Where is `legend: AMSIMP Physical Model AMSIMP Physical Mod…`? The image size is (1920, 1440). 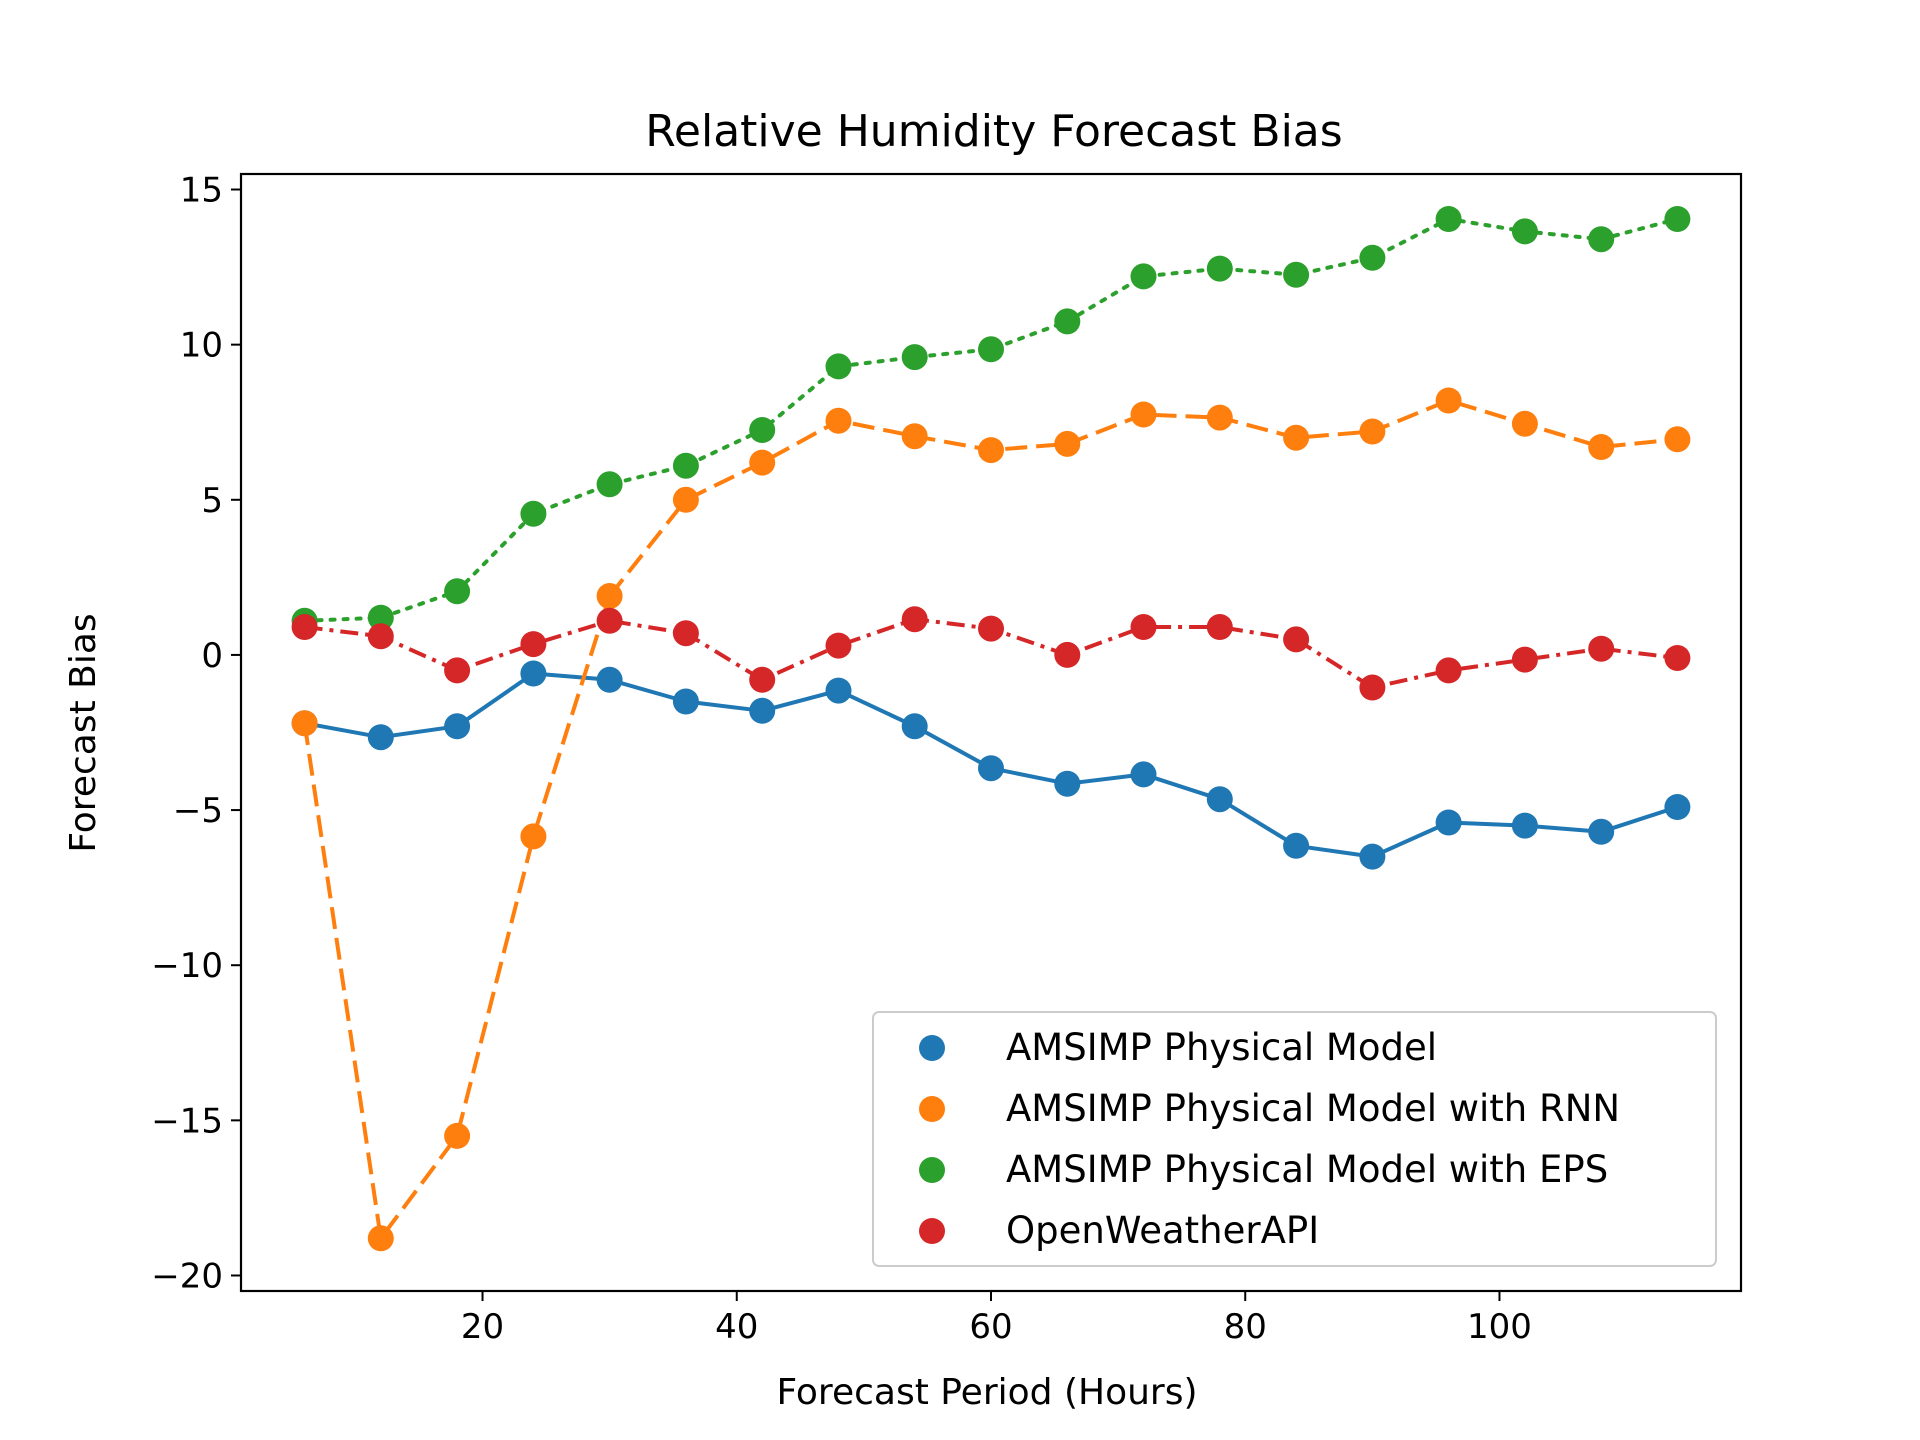 legend: AMSIMP Physical Model AMSIMP Physical Mod… is located at coordinates (1294, 1139).